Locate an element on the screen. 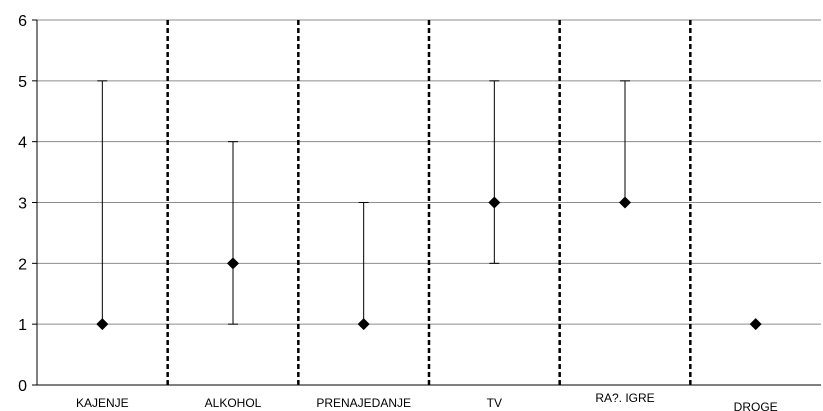 The height and width of the screenshot is (411, 823). category-label: DROGE is located at coordinates (756, 405).